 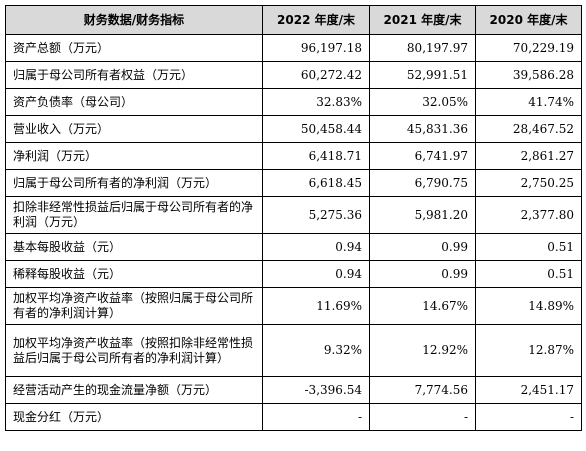 What do you see at coordinates (528, 20) in the screenshot?
I see `header-2020: 2020 年度/末` at bounding box center [528, 20].